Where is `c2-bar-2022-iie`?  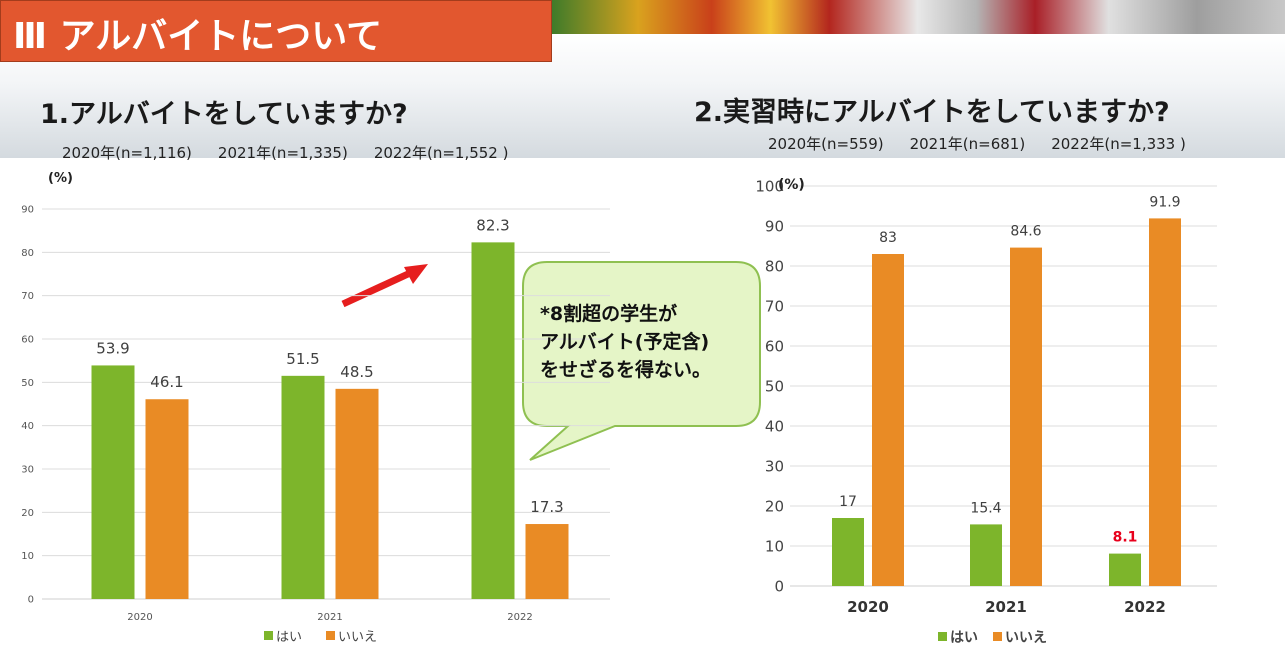 c2-bar-2022-iie is located at coordinates (1165, 402).